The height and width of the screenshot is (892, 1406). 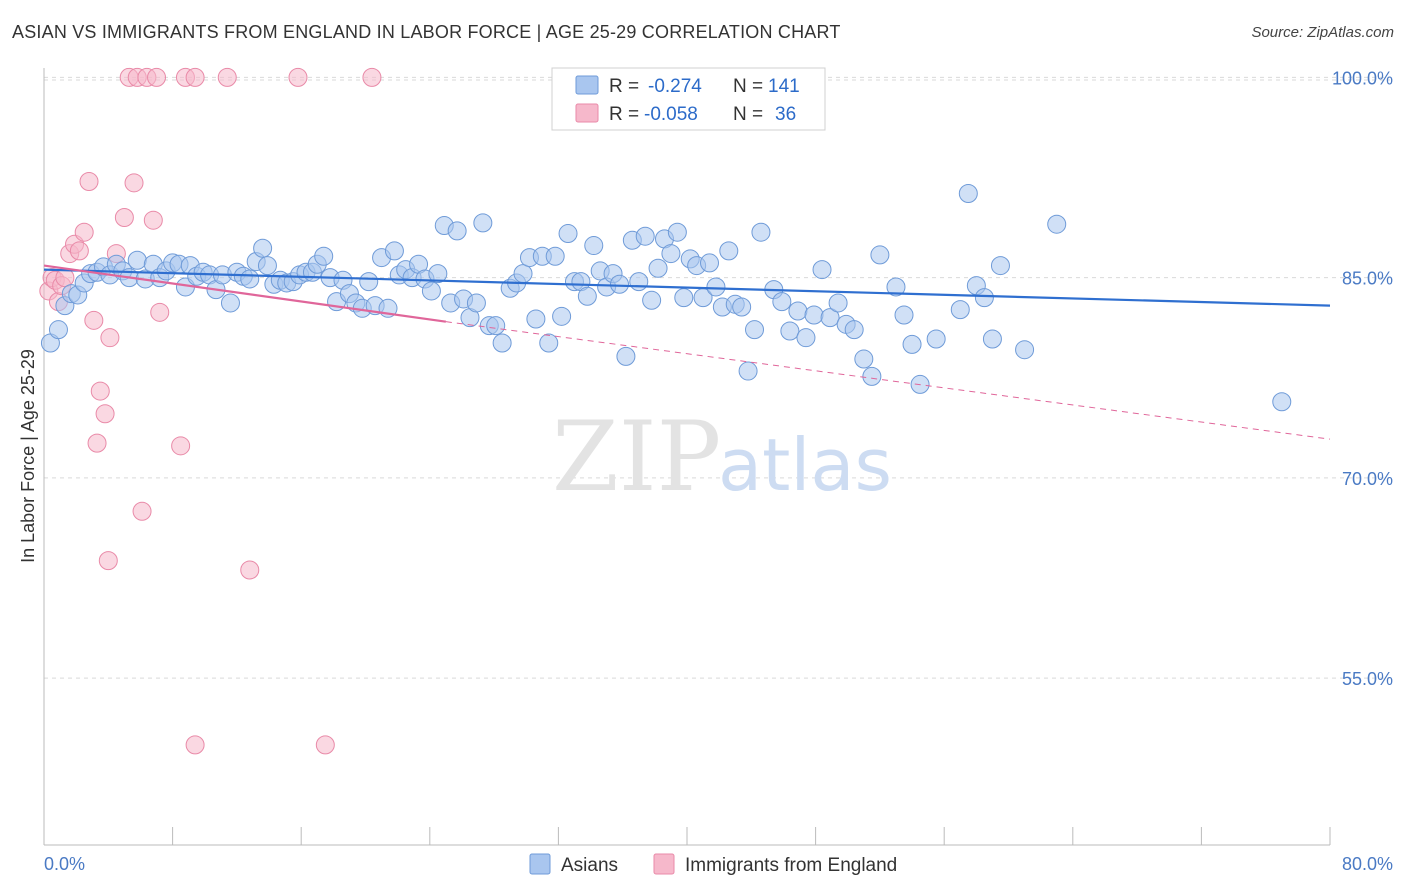 I want to click on trend-line-england, so click(x=245, y=293).